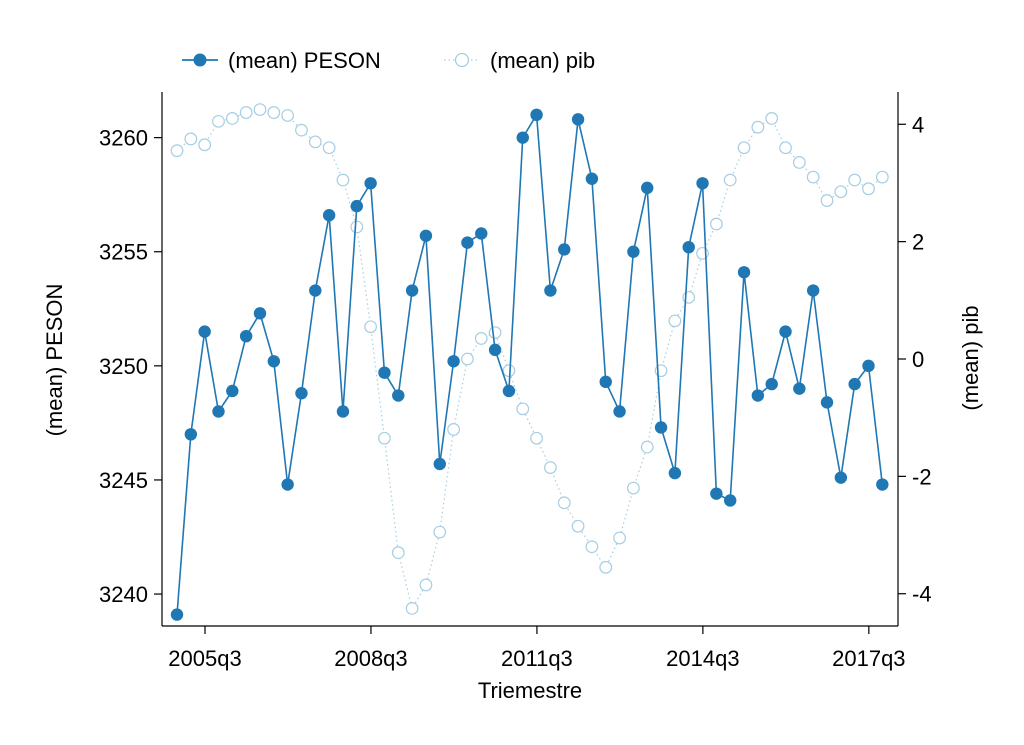 The width and height of the screenshot is (1024, 745). What do you see at coordinates (304, 60) in the screenshot?
I see `legend-peson-label: (mean) PESON` at bounding box center [304, 60].